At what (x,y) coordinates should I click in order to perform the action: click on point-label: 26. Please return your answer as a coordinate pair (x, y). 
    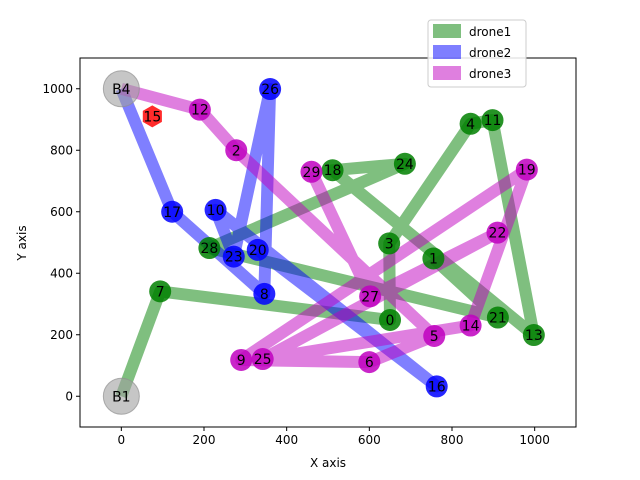
    Looking at the image, I should click on (270, 90).